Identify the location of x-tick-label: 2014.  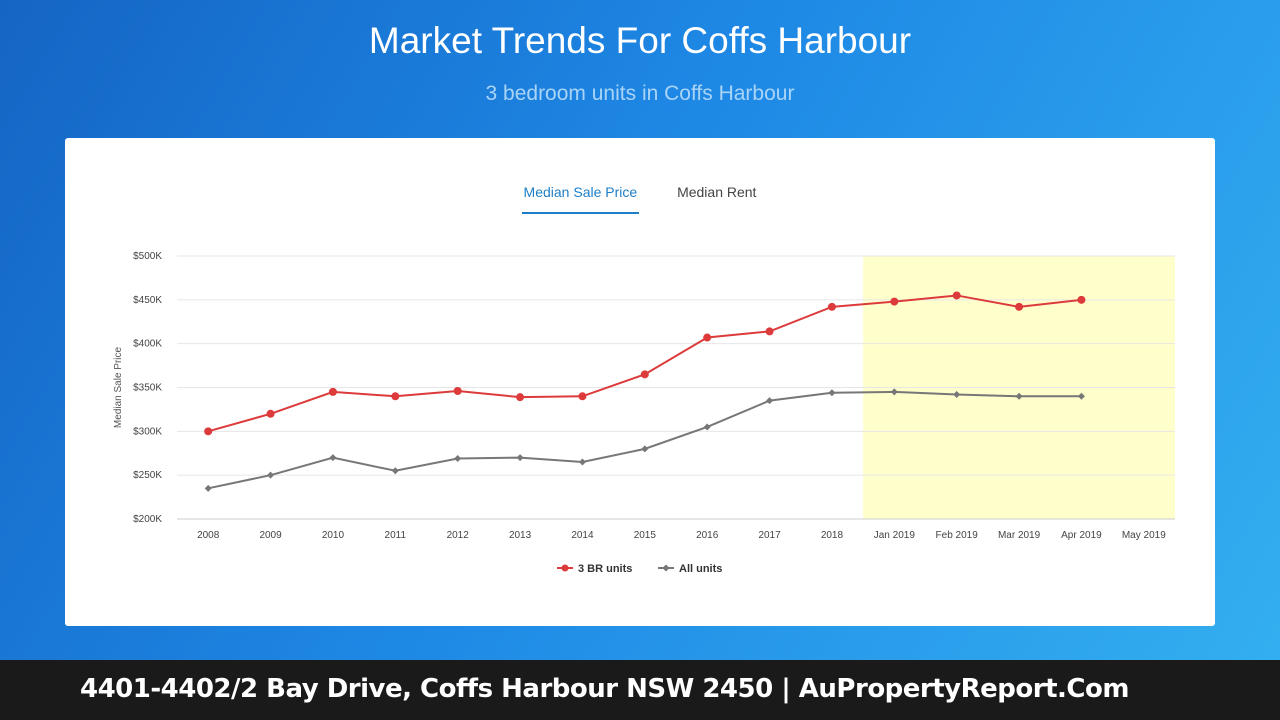
(582, 535).